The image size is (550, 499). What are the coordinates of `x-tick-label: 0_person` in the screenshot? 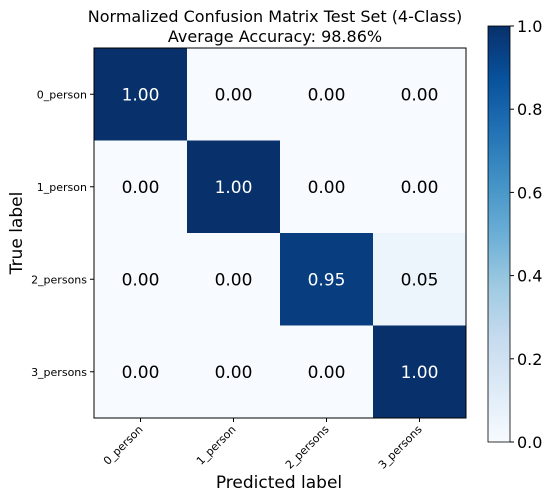 It's located at (123, 445).